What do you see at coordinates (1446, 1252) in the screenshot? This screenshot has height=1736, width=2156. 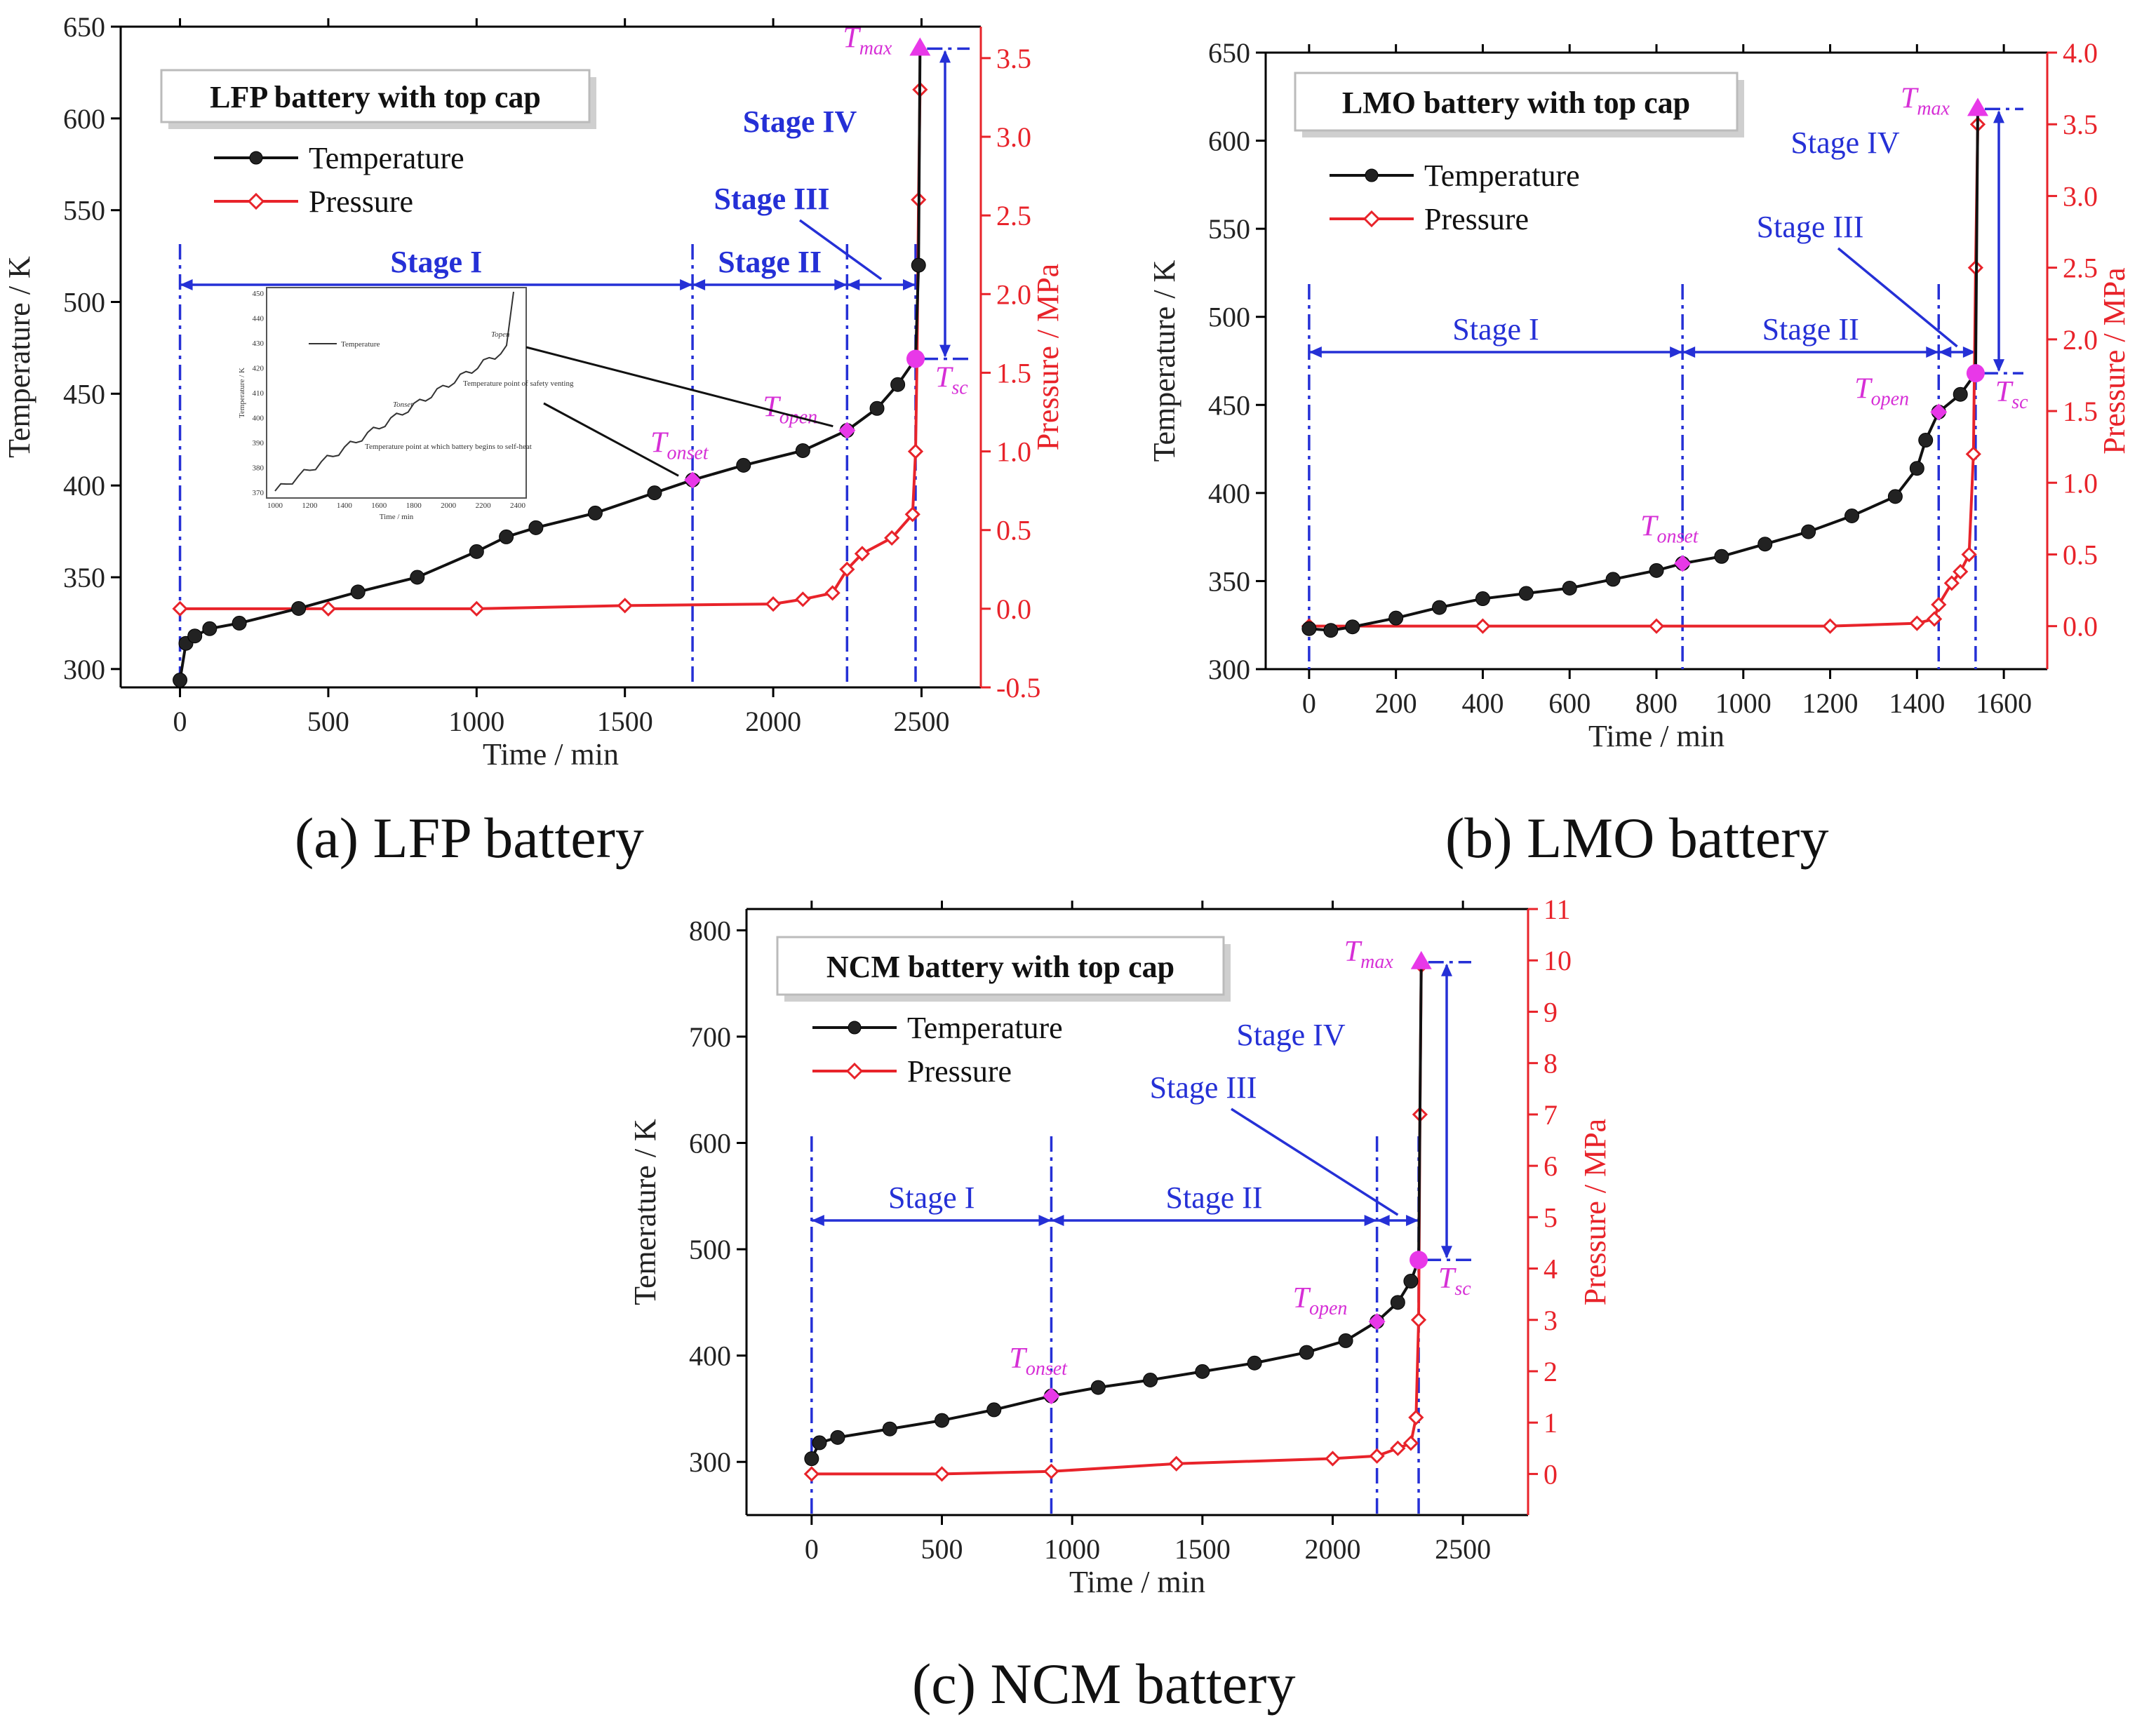 I see `stage-4-arrow-head-bottom` at bounding box center [1446, 1252].